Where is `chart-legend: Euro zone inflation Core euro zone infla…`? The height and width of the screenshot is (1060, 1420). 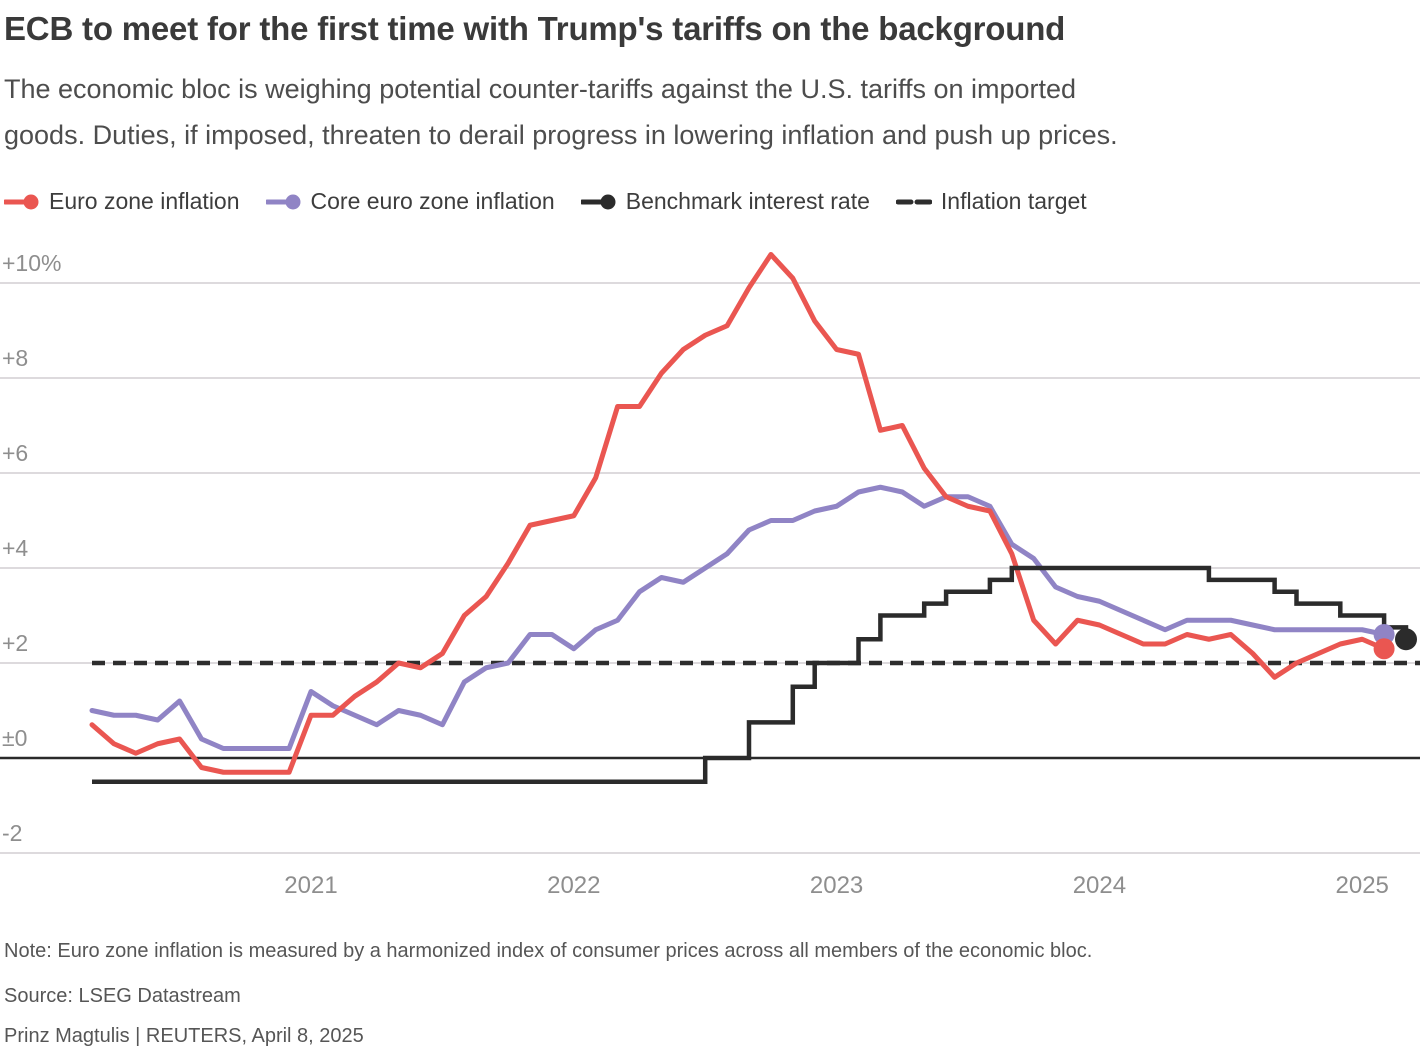
chart-legend: Euro zone inflation Core euro zone infla… is located at coordinates (704, 201).